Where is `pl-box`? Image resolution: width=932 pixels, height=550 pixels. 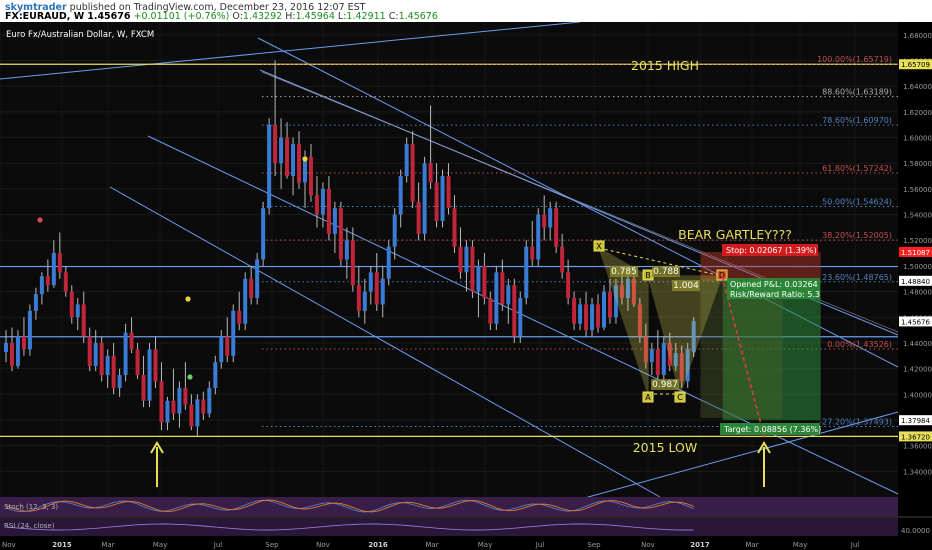 pl-box is located at coordinates (773, 288).